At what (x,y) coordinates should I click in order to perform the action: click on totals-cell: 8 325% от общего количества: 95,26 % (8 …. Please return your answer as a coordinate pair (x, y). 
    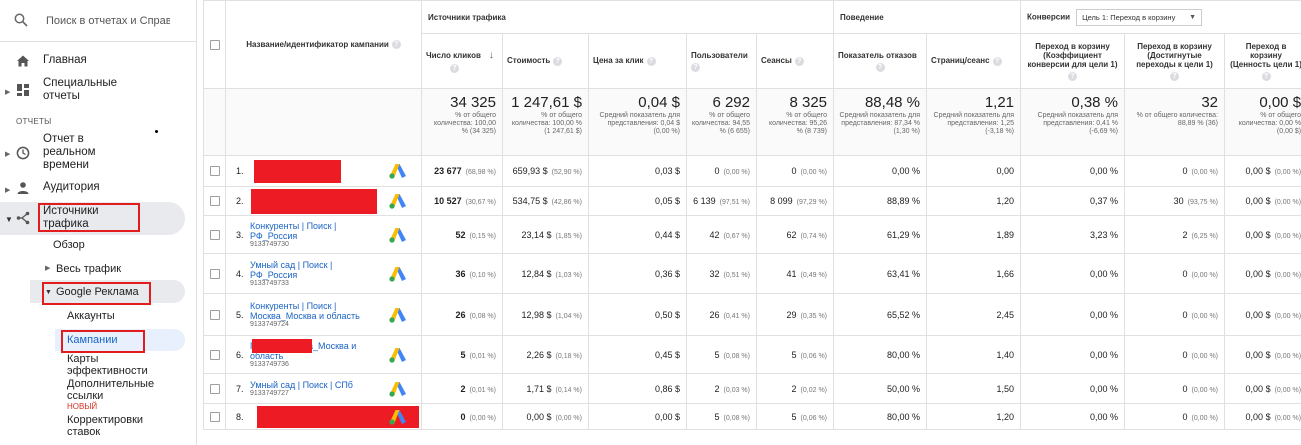
    Looking at the image, I should click on (795, 122).